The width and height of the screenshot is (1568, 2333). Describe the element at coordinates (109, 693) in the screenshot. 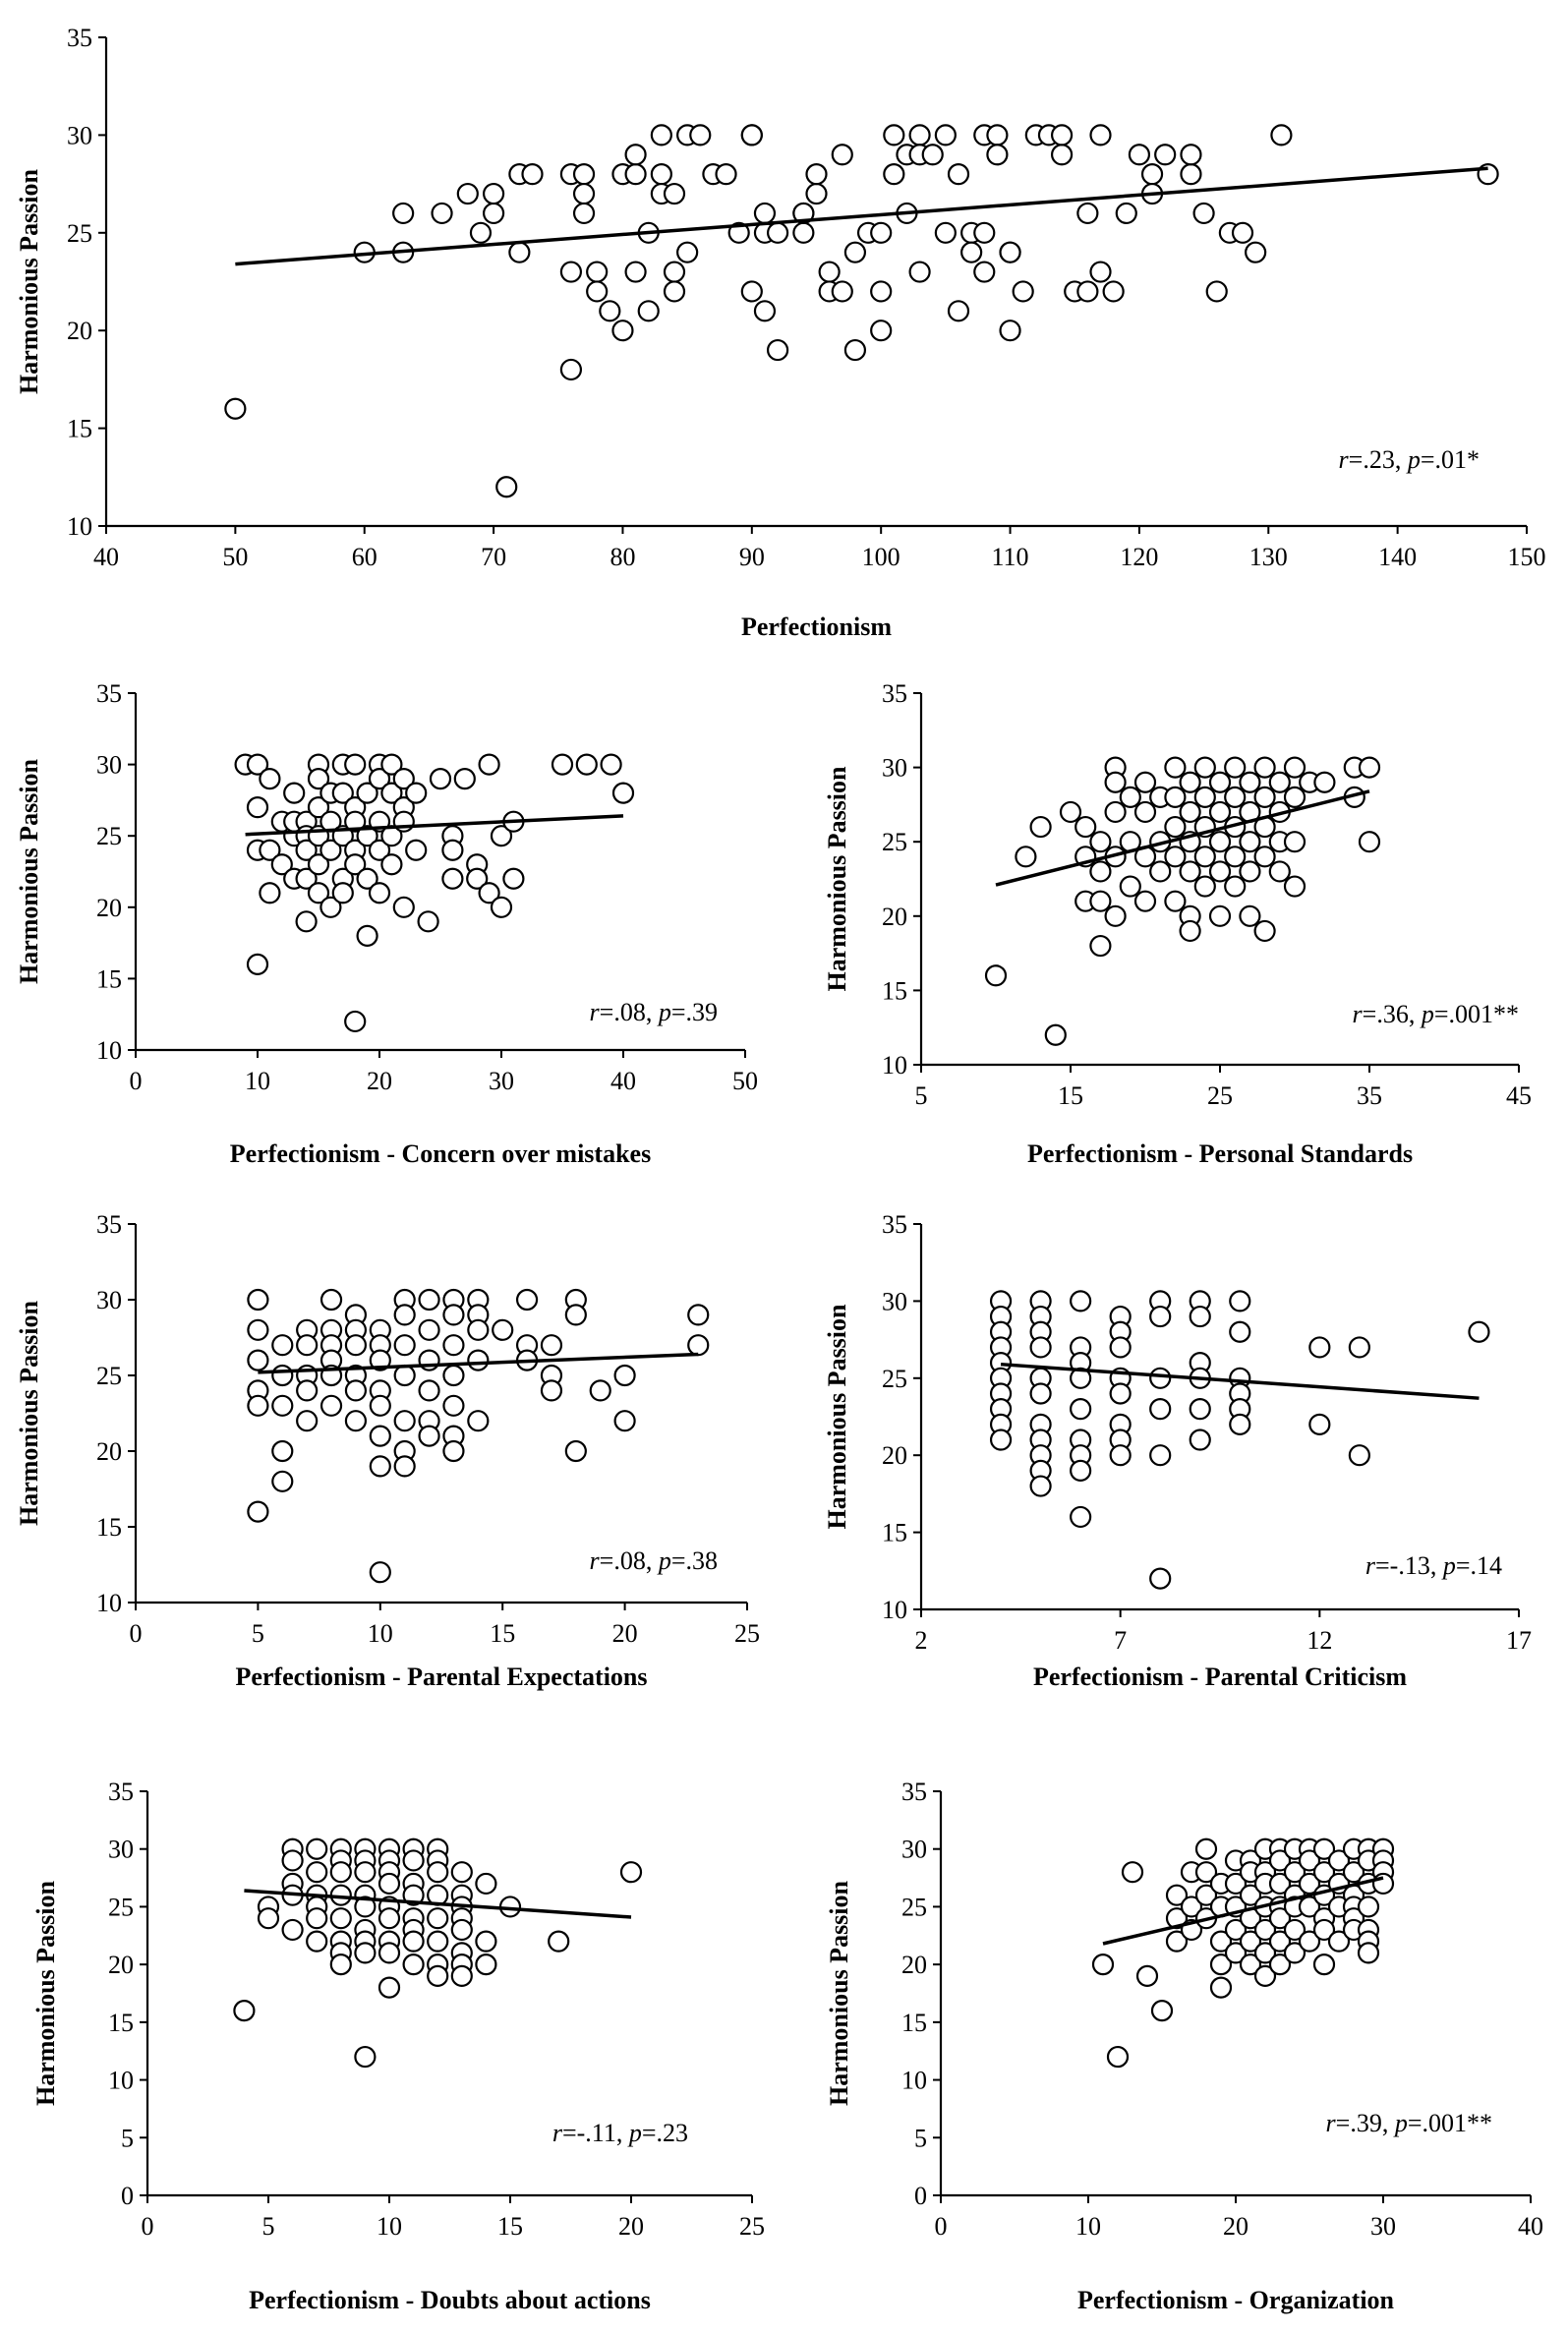

I see `y-tick-label: 35` at that location.